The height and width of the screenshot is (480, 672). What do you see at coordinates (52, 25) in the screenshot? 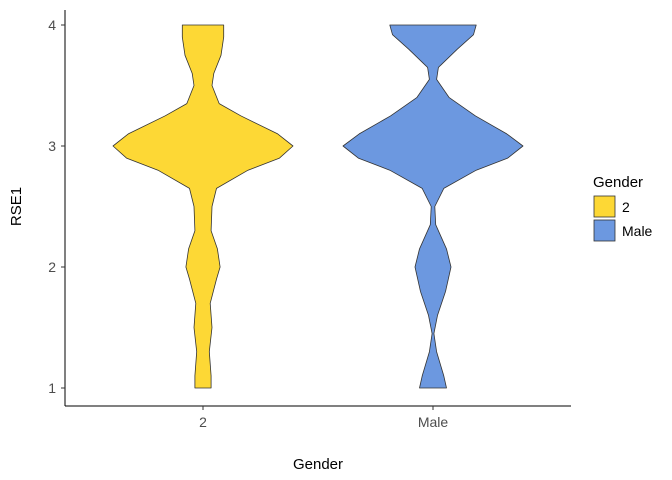
I see `y-tick-label: 4` at bounding box center [52, 25].